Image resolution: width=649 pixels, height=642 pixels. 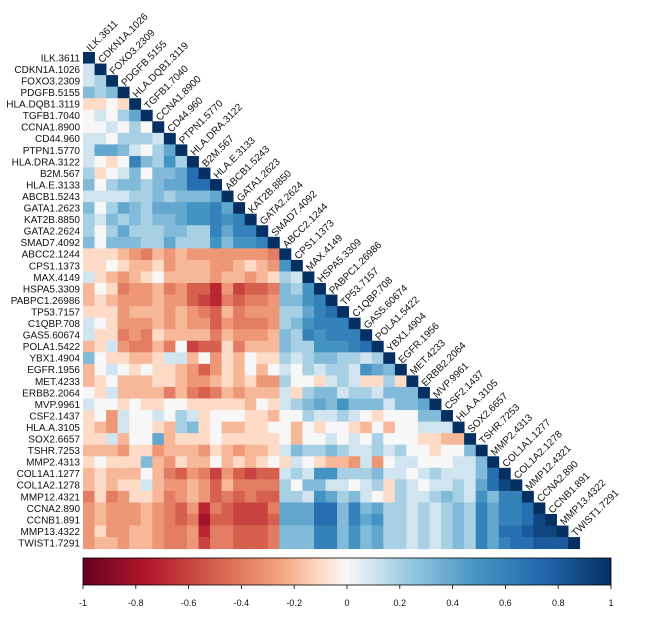 I want to click on row-label: HLA.A.3105, so click(x=53, y=428).